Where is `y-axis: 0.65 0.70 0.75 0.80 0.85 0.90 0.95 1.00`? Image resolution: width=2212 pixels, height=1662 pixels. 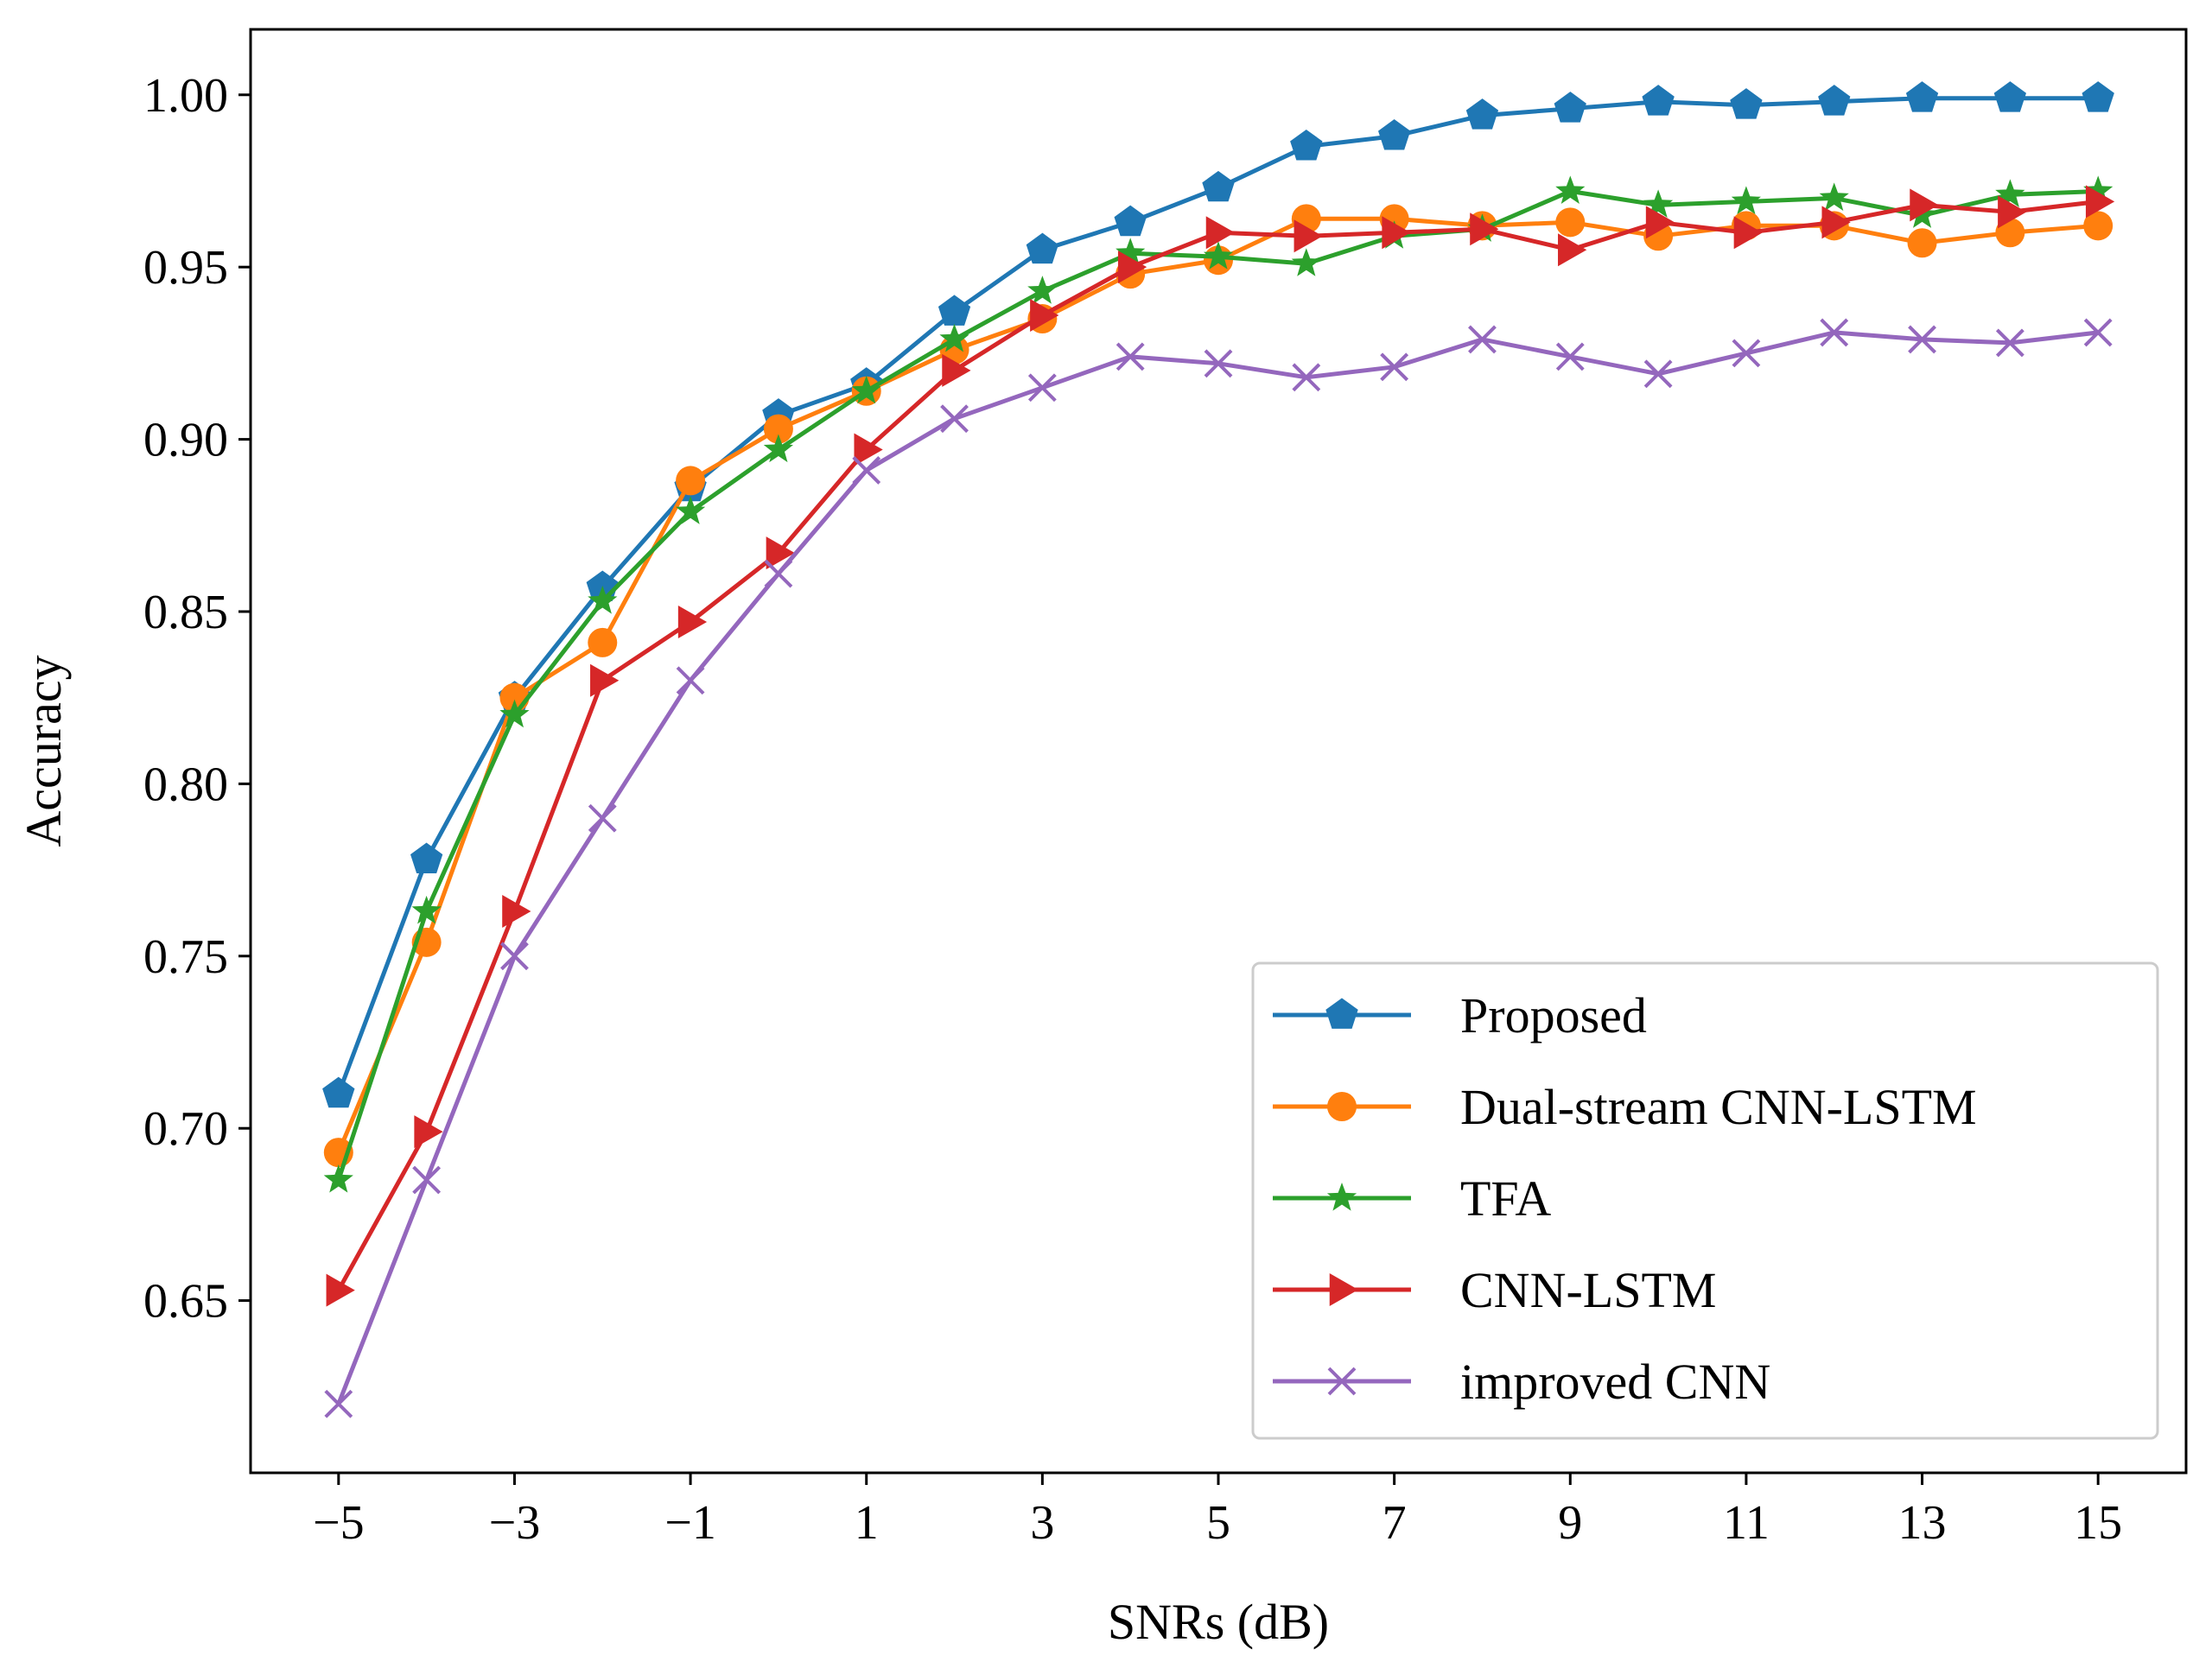
y-axis: 0.65 0.70 0.75 0.80 0.85 0.90 0.95 1.00 is located at coordinates (197, 699).